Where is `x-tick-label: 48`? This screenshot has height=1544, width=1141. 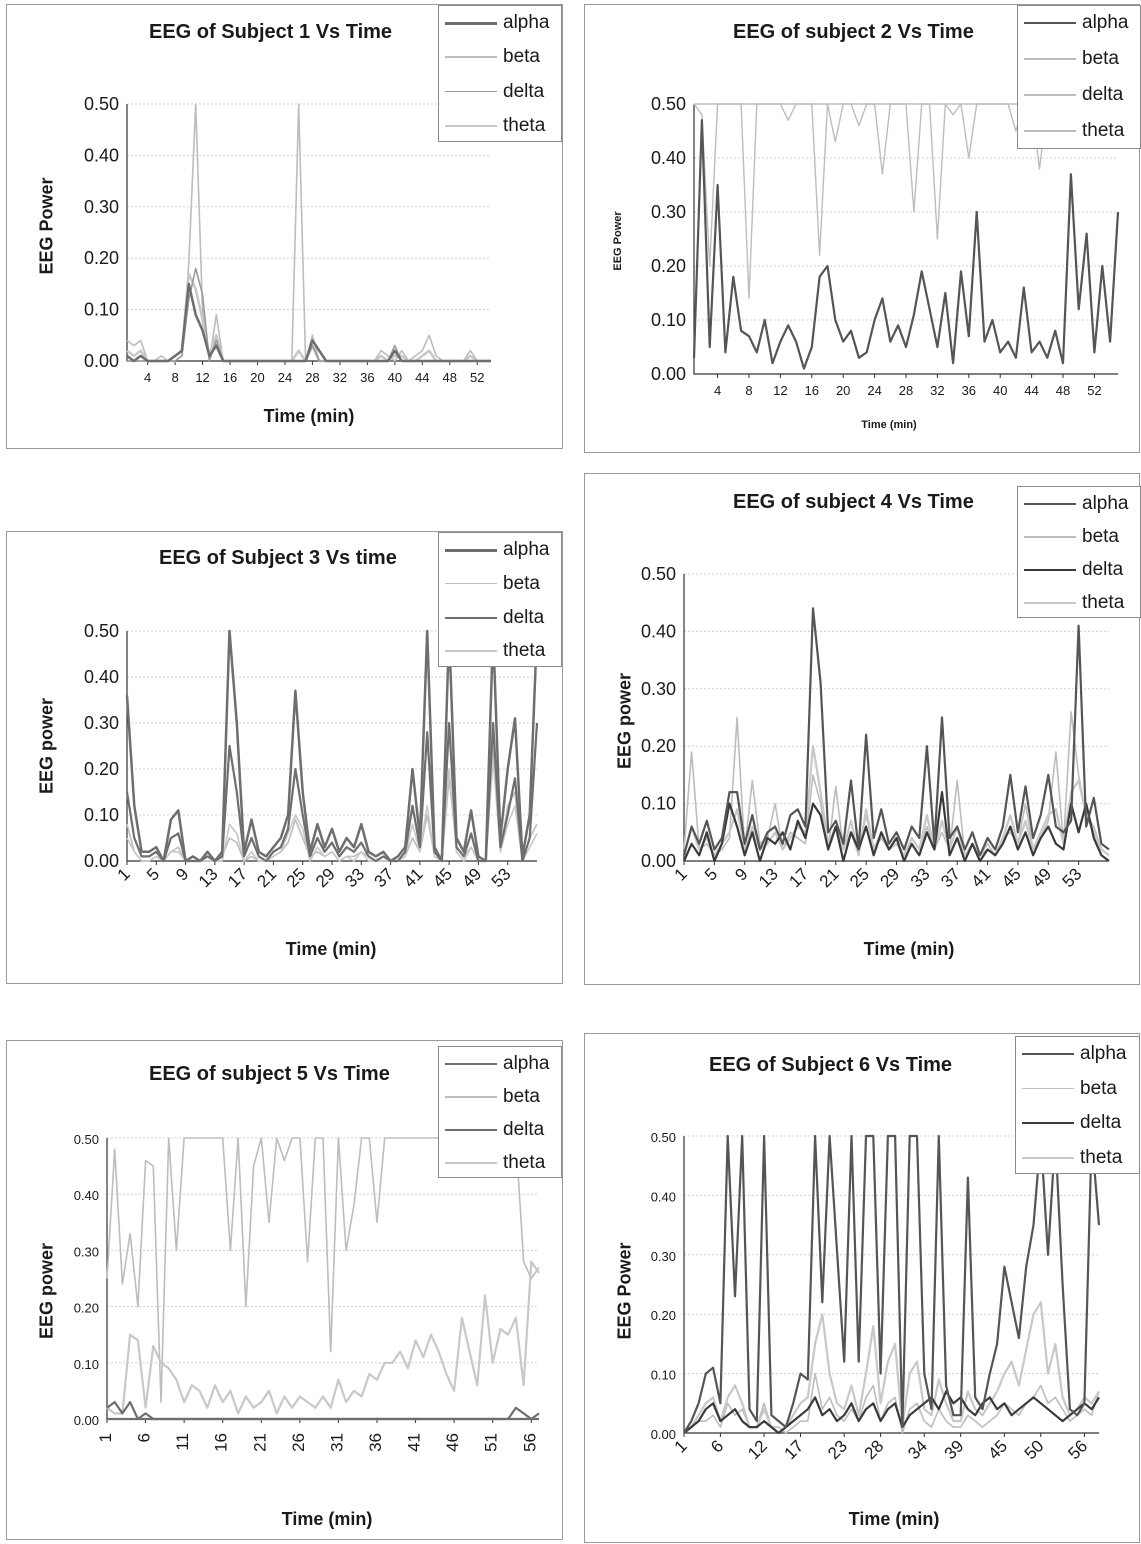 x-tick-label: 48 is located at coordinates (450, 377).